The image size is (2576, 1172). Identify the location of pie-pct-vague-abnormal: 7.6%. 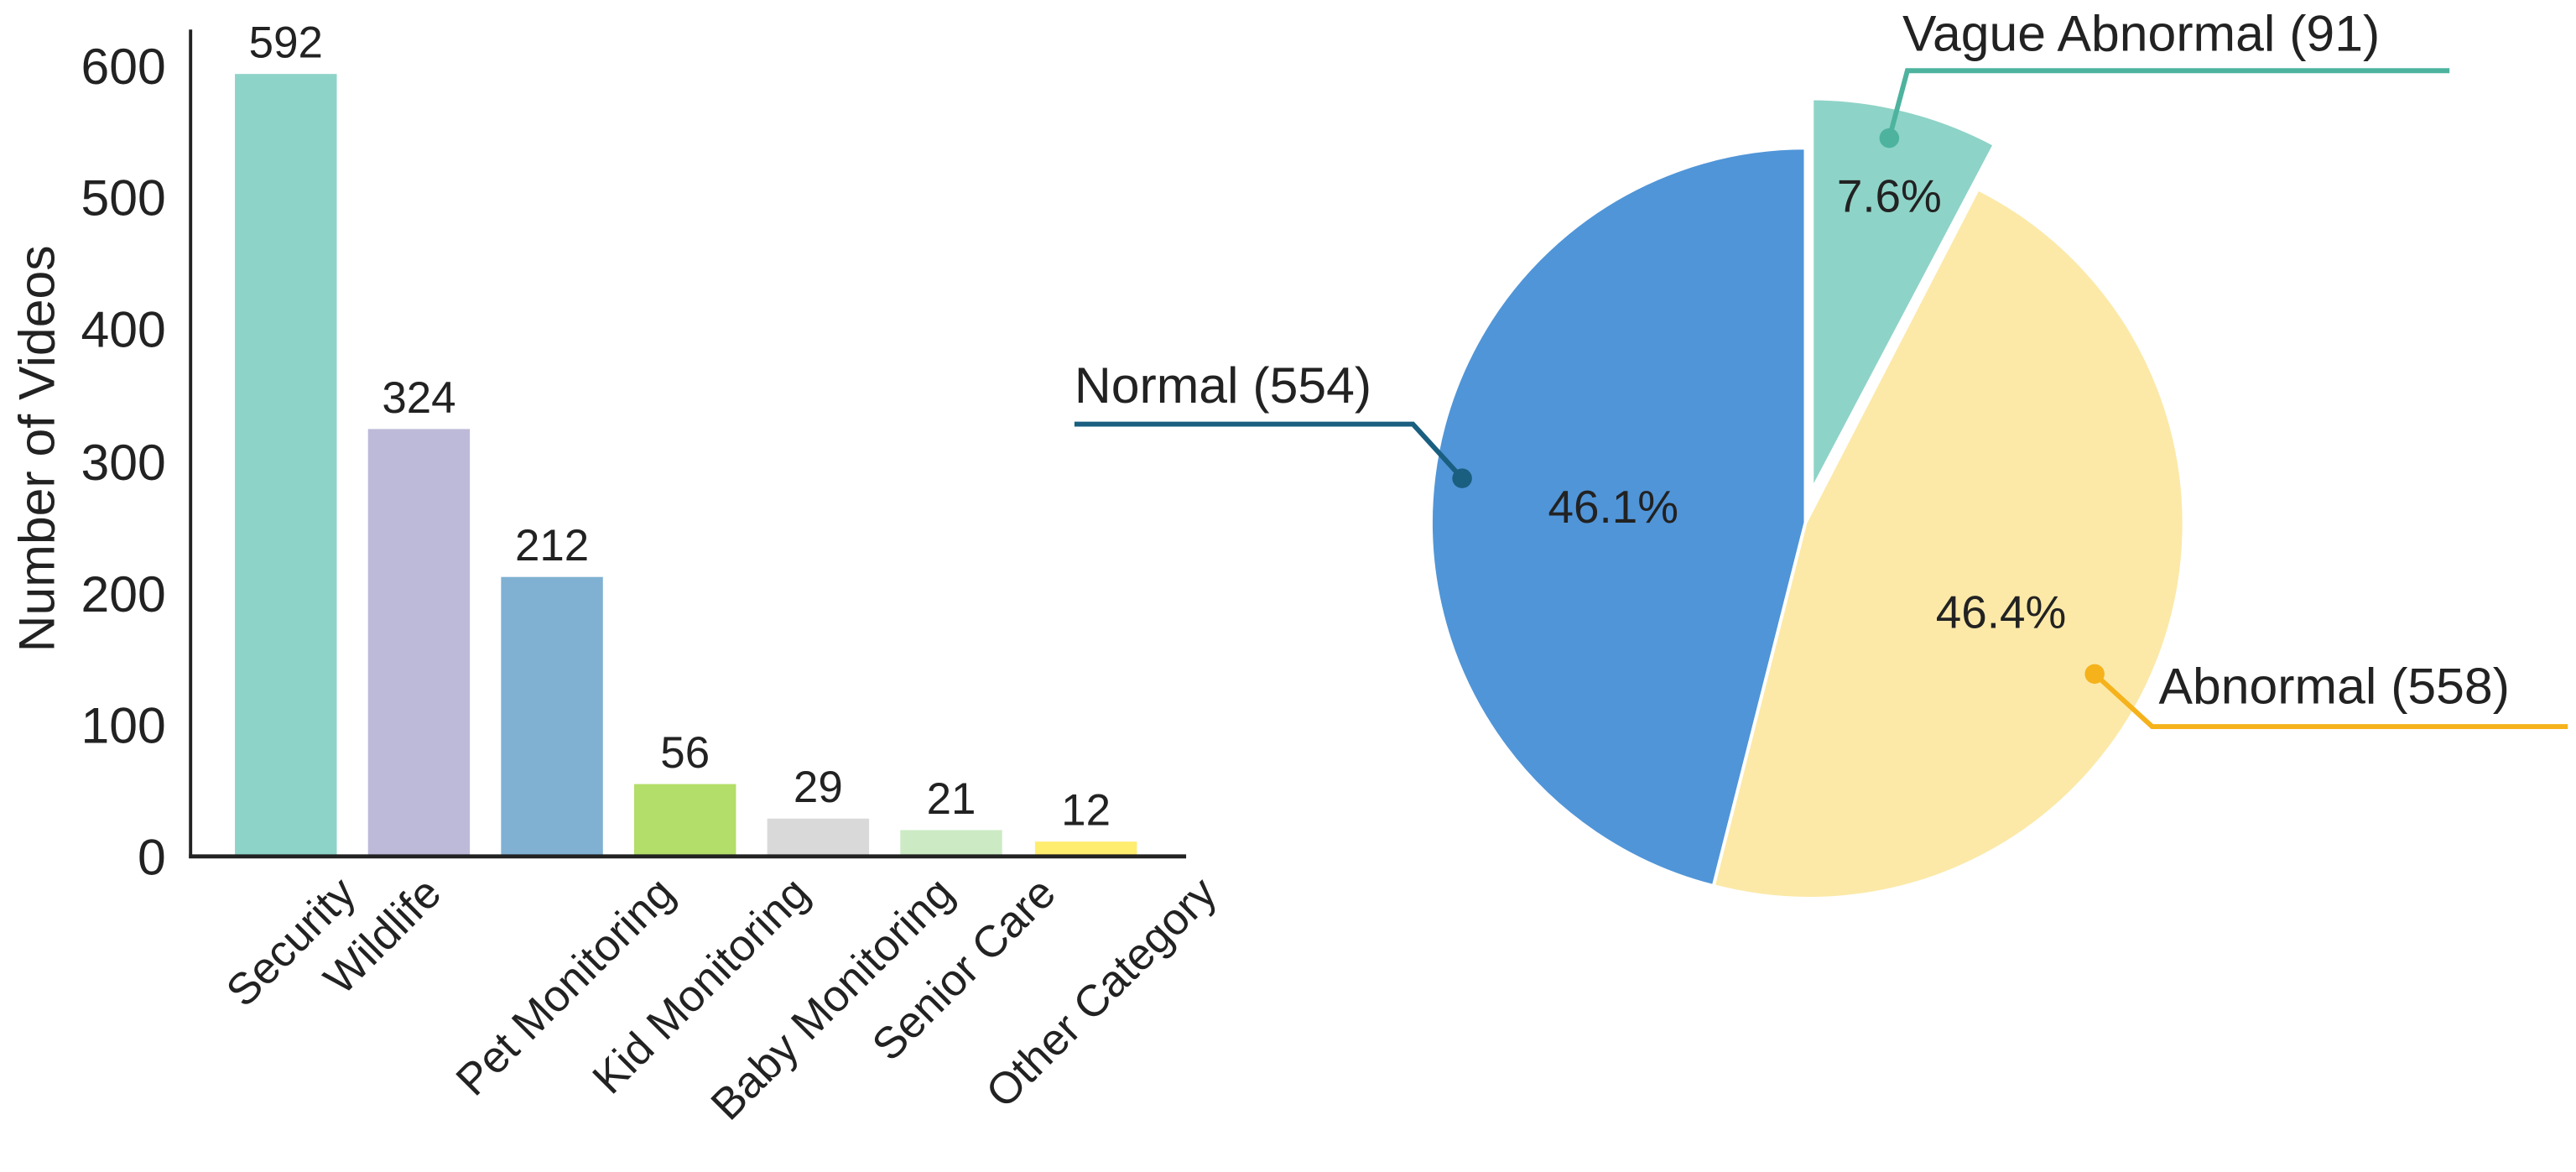
(1889, 196).